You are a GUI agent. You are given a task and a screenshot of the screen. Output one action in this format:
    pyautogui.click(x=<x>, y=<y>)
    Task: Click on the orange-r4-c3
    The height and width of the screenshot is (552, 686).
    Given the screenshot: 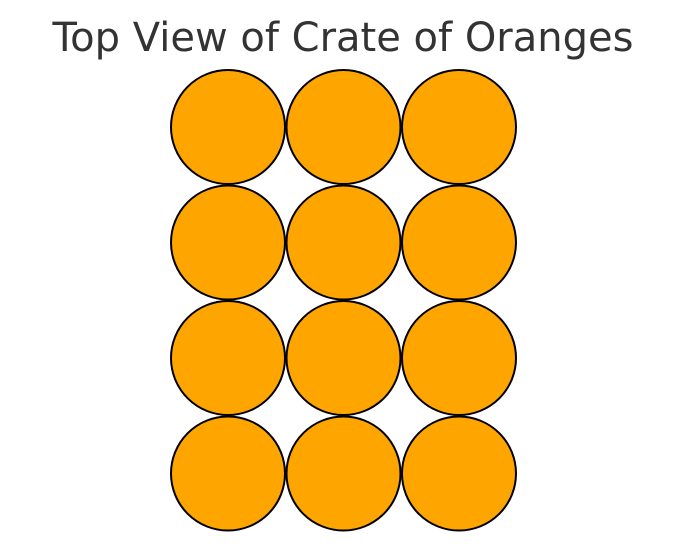 What is the action you would take?
    pyautogui.click(x=459, y=473)
    